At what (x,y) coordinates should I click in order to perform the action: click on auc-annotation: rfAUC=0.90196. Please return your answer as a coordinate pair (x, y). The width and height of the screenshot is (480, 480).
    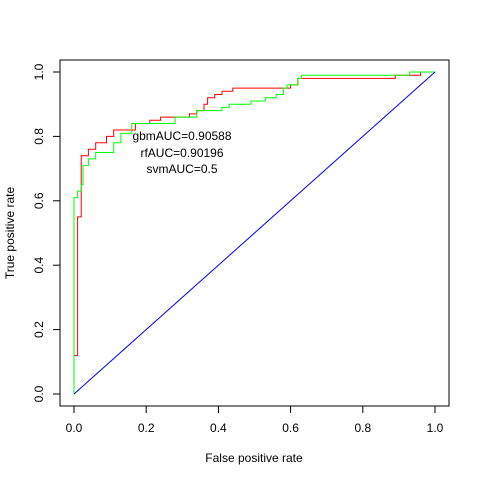
    Looking at the image, I should click on (181, 153).